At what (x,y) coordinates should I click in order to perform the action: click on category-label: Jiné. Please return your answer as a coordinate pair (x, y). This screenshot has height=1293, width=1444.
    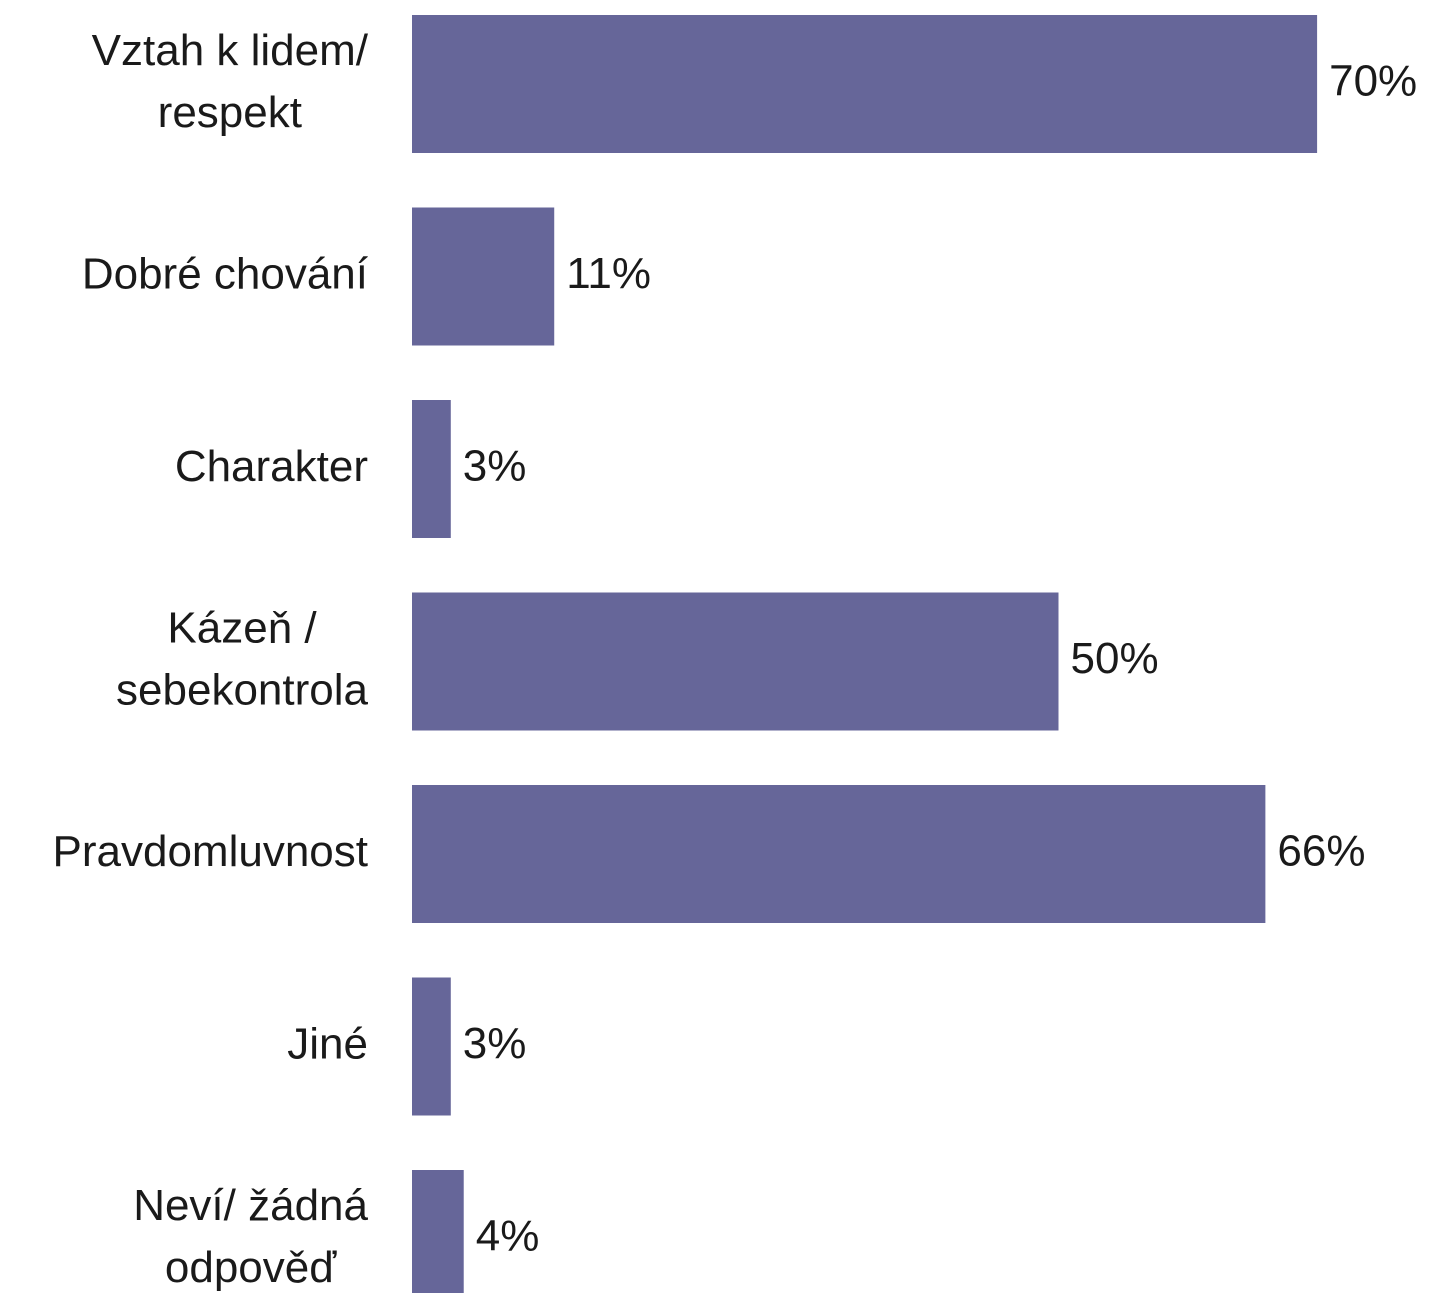
    Looking at the image, I should click on (327, 1043).